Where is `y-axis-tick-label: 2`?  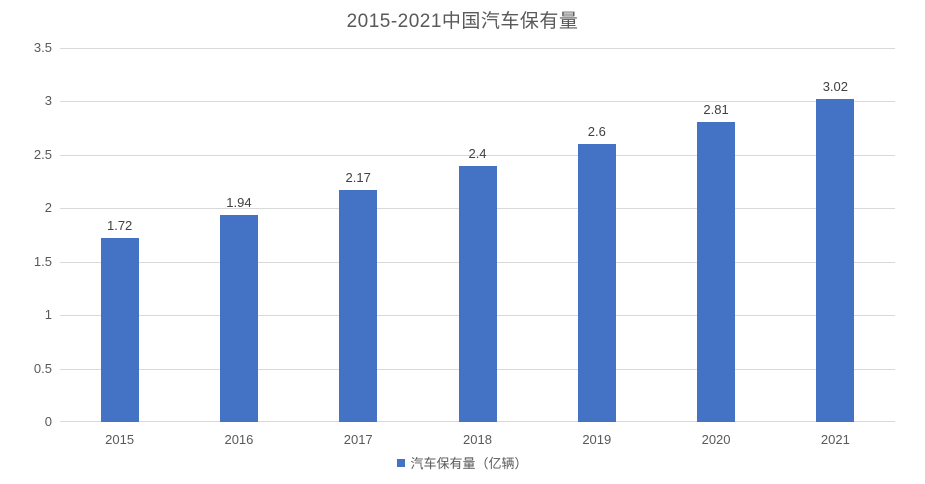 y-axis-tick-label: 2 is located at coordinates (48, 208).